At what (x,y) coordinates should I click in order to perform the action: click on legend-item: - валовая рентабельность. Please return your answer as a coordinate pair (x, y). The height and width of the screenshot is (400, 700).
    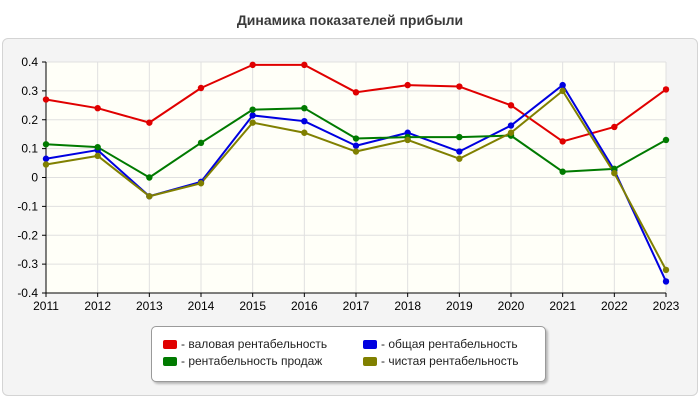
    Looking at the image, I should click on (245, 344).